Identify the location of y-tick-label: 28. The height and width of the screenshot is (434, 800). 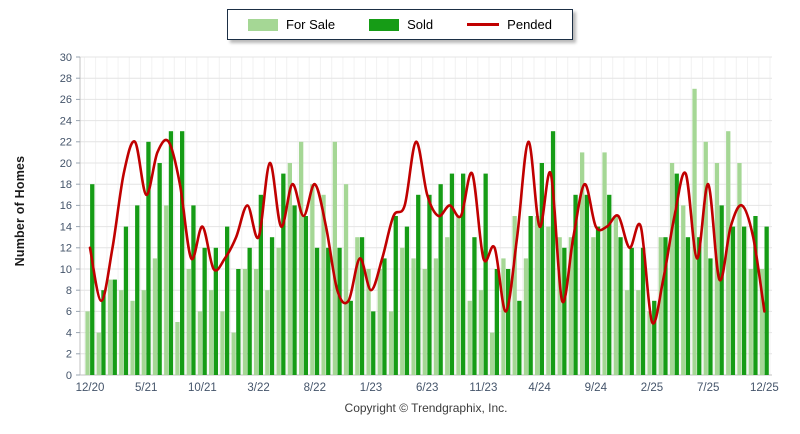
(66, 79).